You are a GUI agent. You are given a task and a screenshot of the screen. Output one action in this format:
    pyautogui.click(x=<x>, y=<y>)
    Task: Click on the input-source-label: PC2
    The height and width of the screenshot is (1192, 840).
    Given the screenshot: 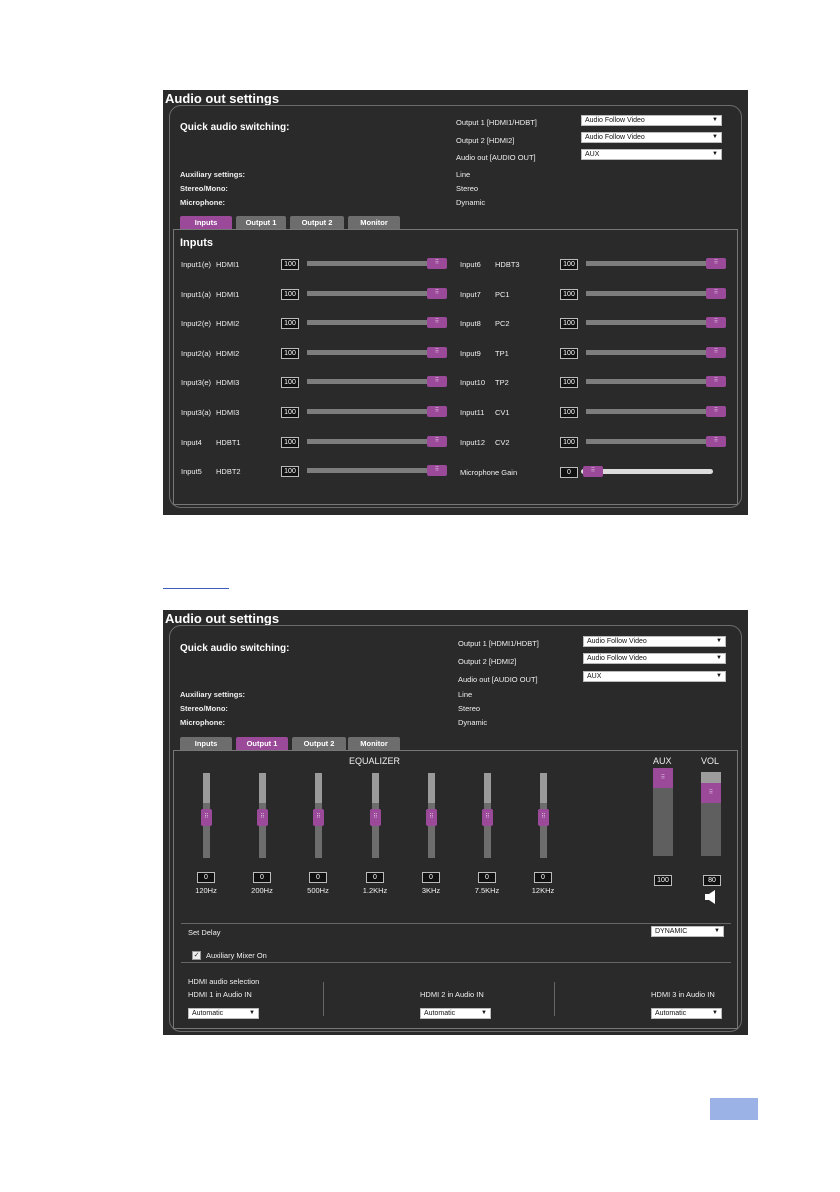 What is the action you would take?
    pyautogui.click(x=502, y=323)
    